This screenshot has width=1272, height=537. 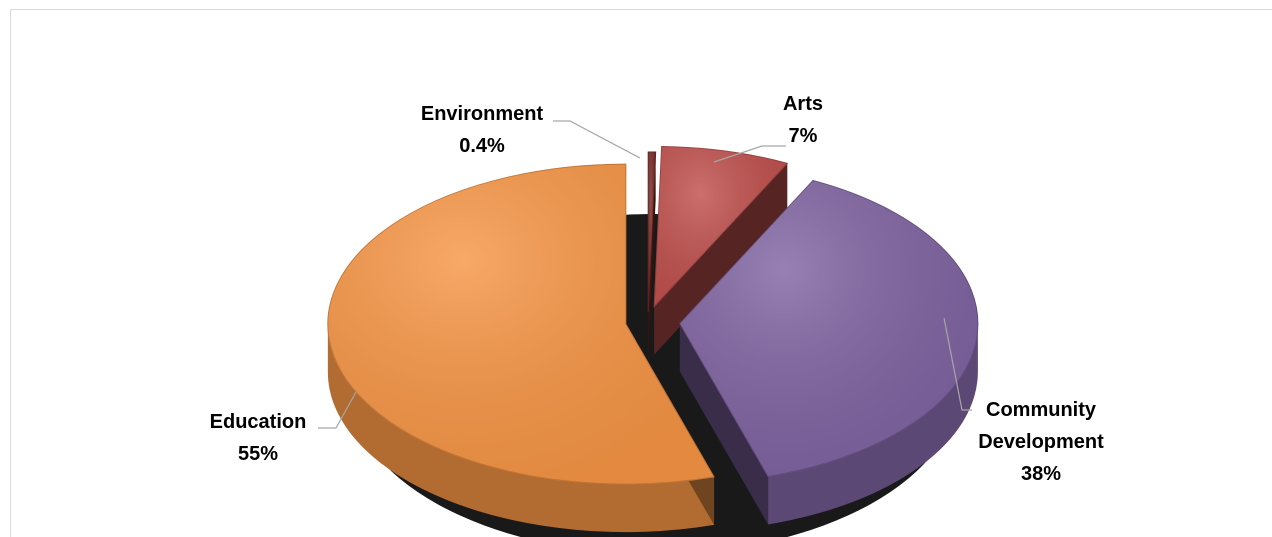 I want to click on leader-line-community-development, so click(x=957, y=364).